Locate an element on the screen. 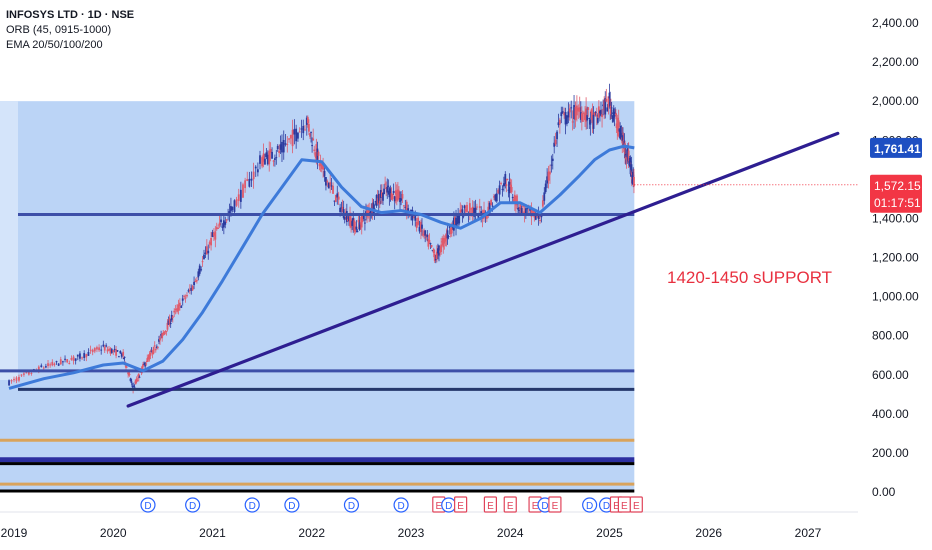  x-tick-label: 2025 is located at coordinates (609, 533).